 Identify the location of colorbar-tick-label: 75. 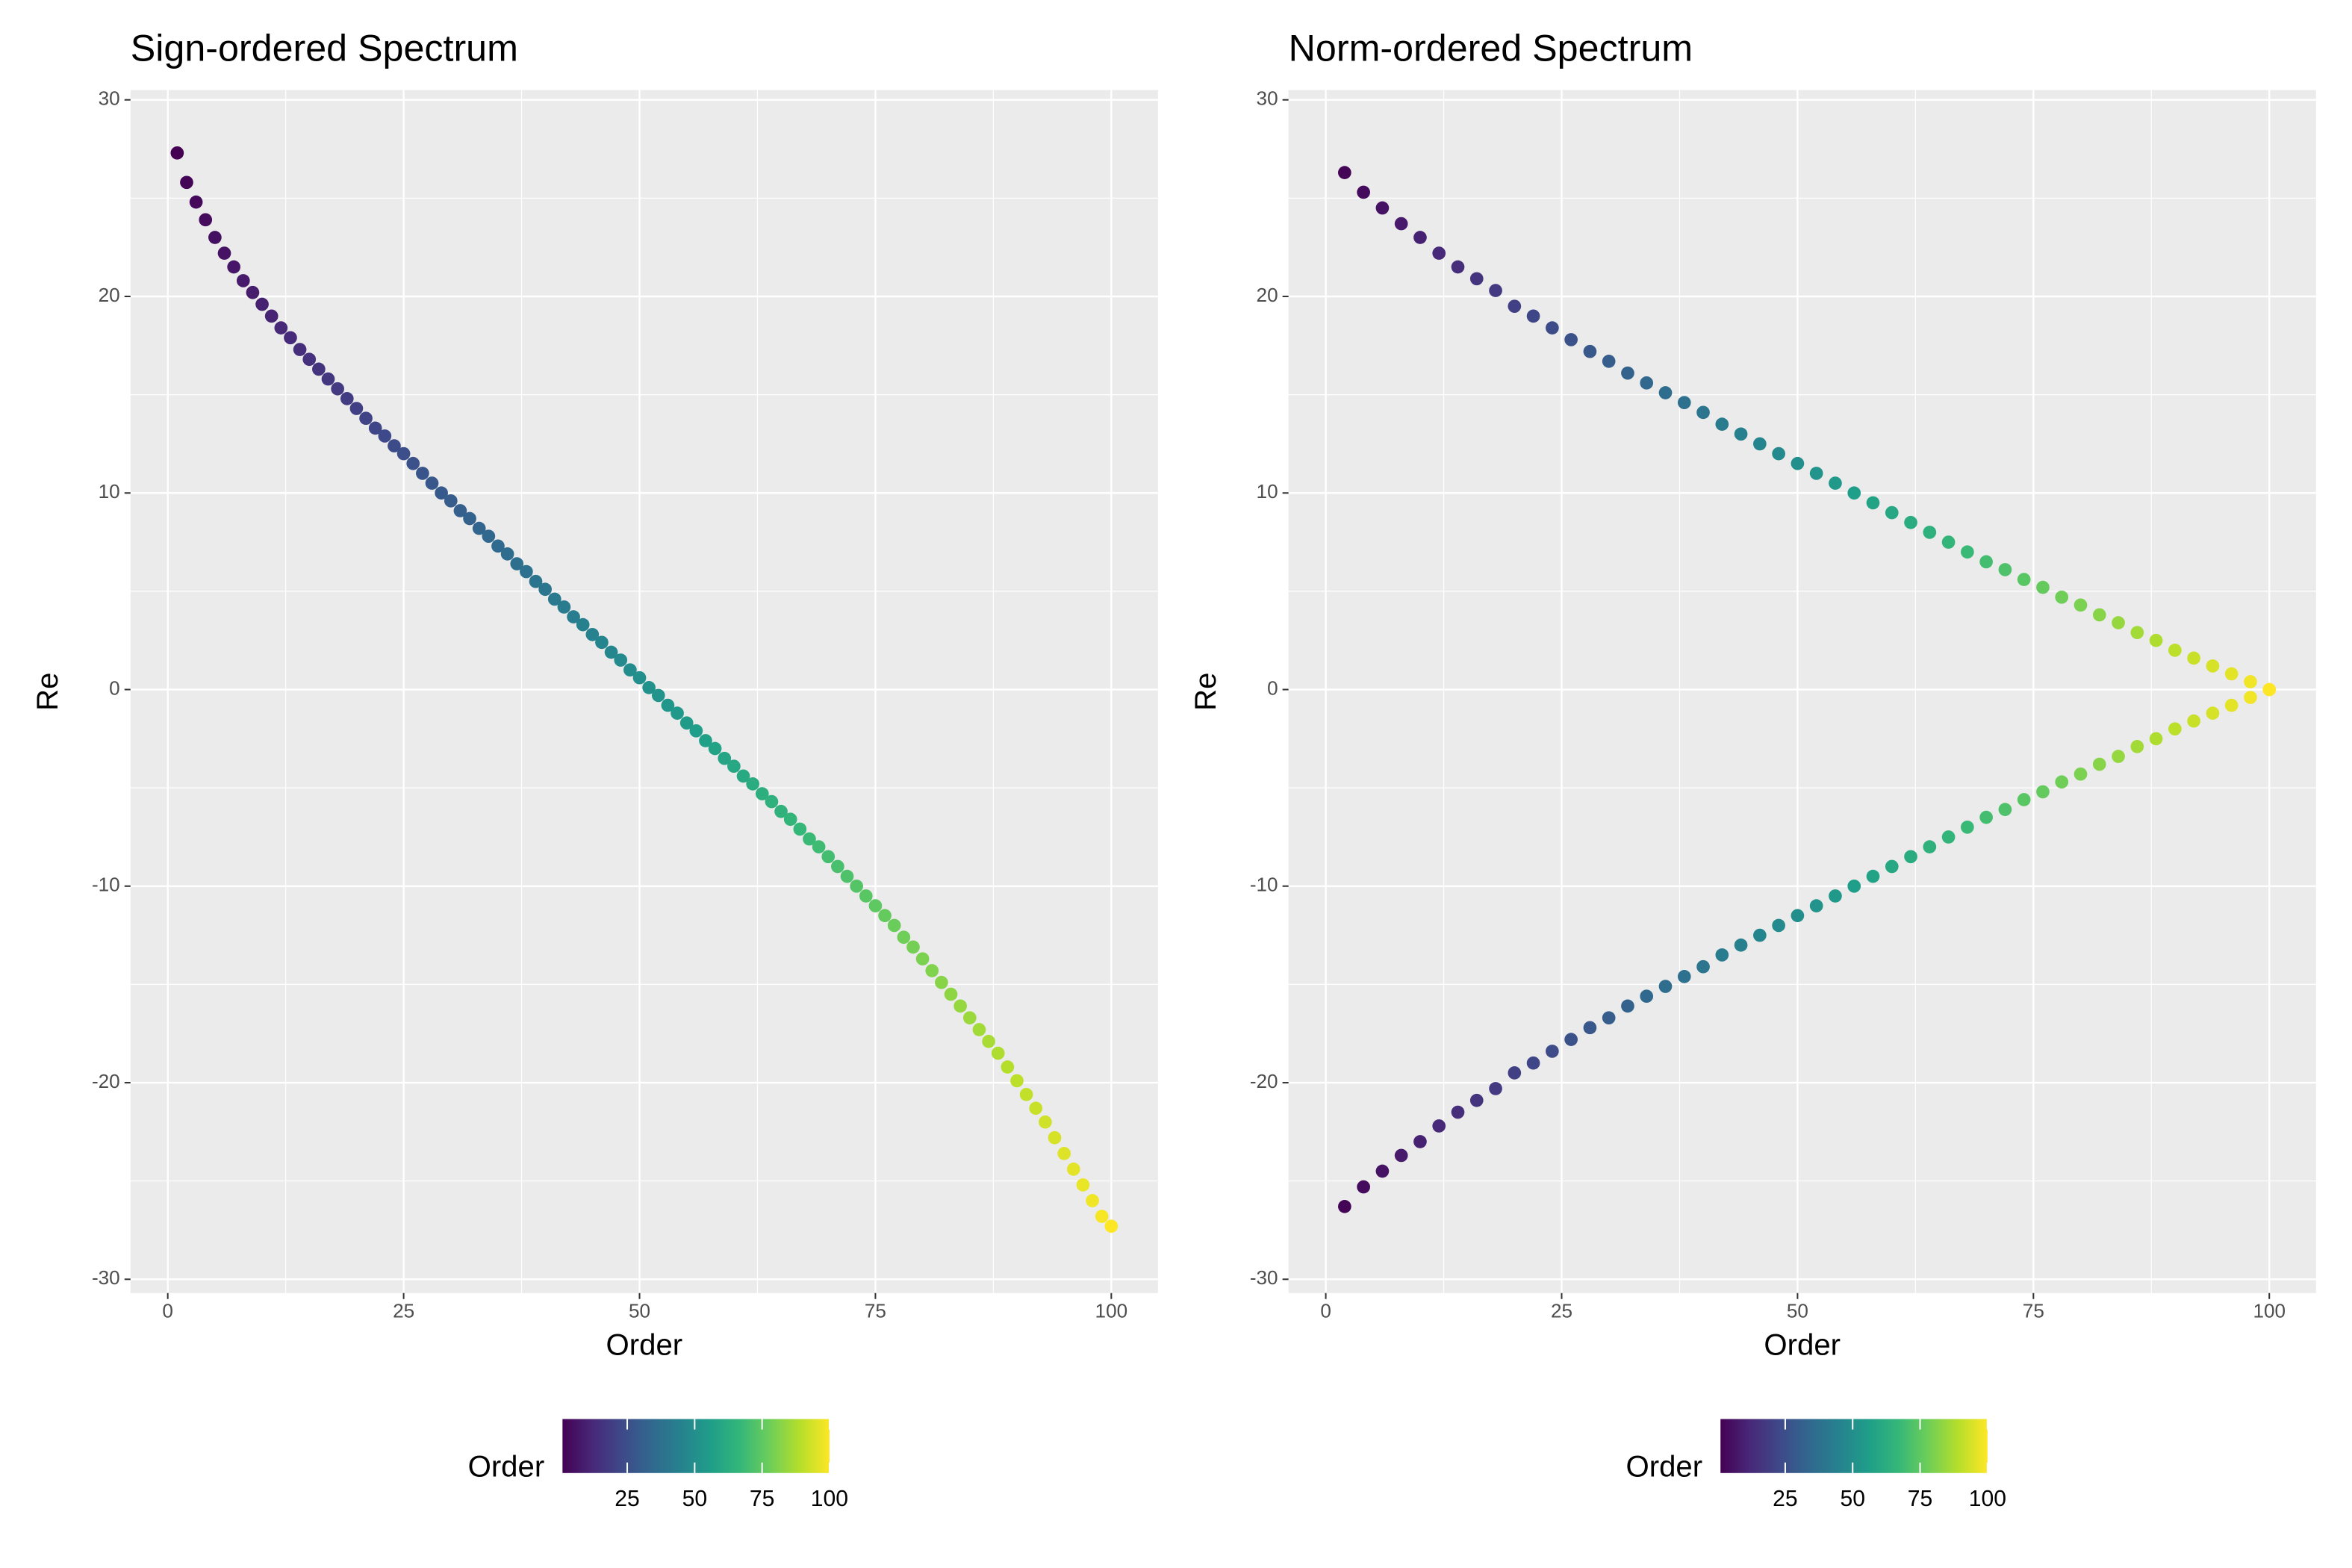
(1920, 1499).